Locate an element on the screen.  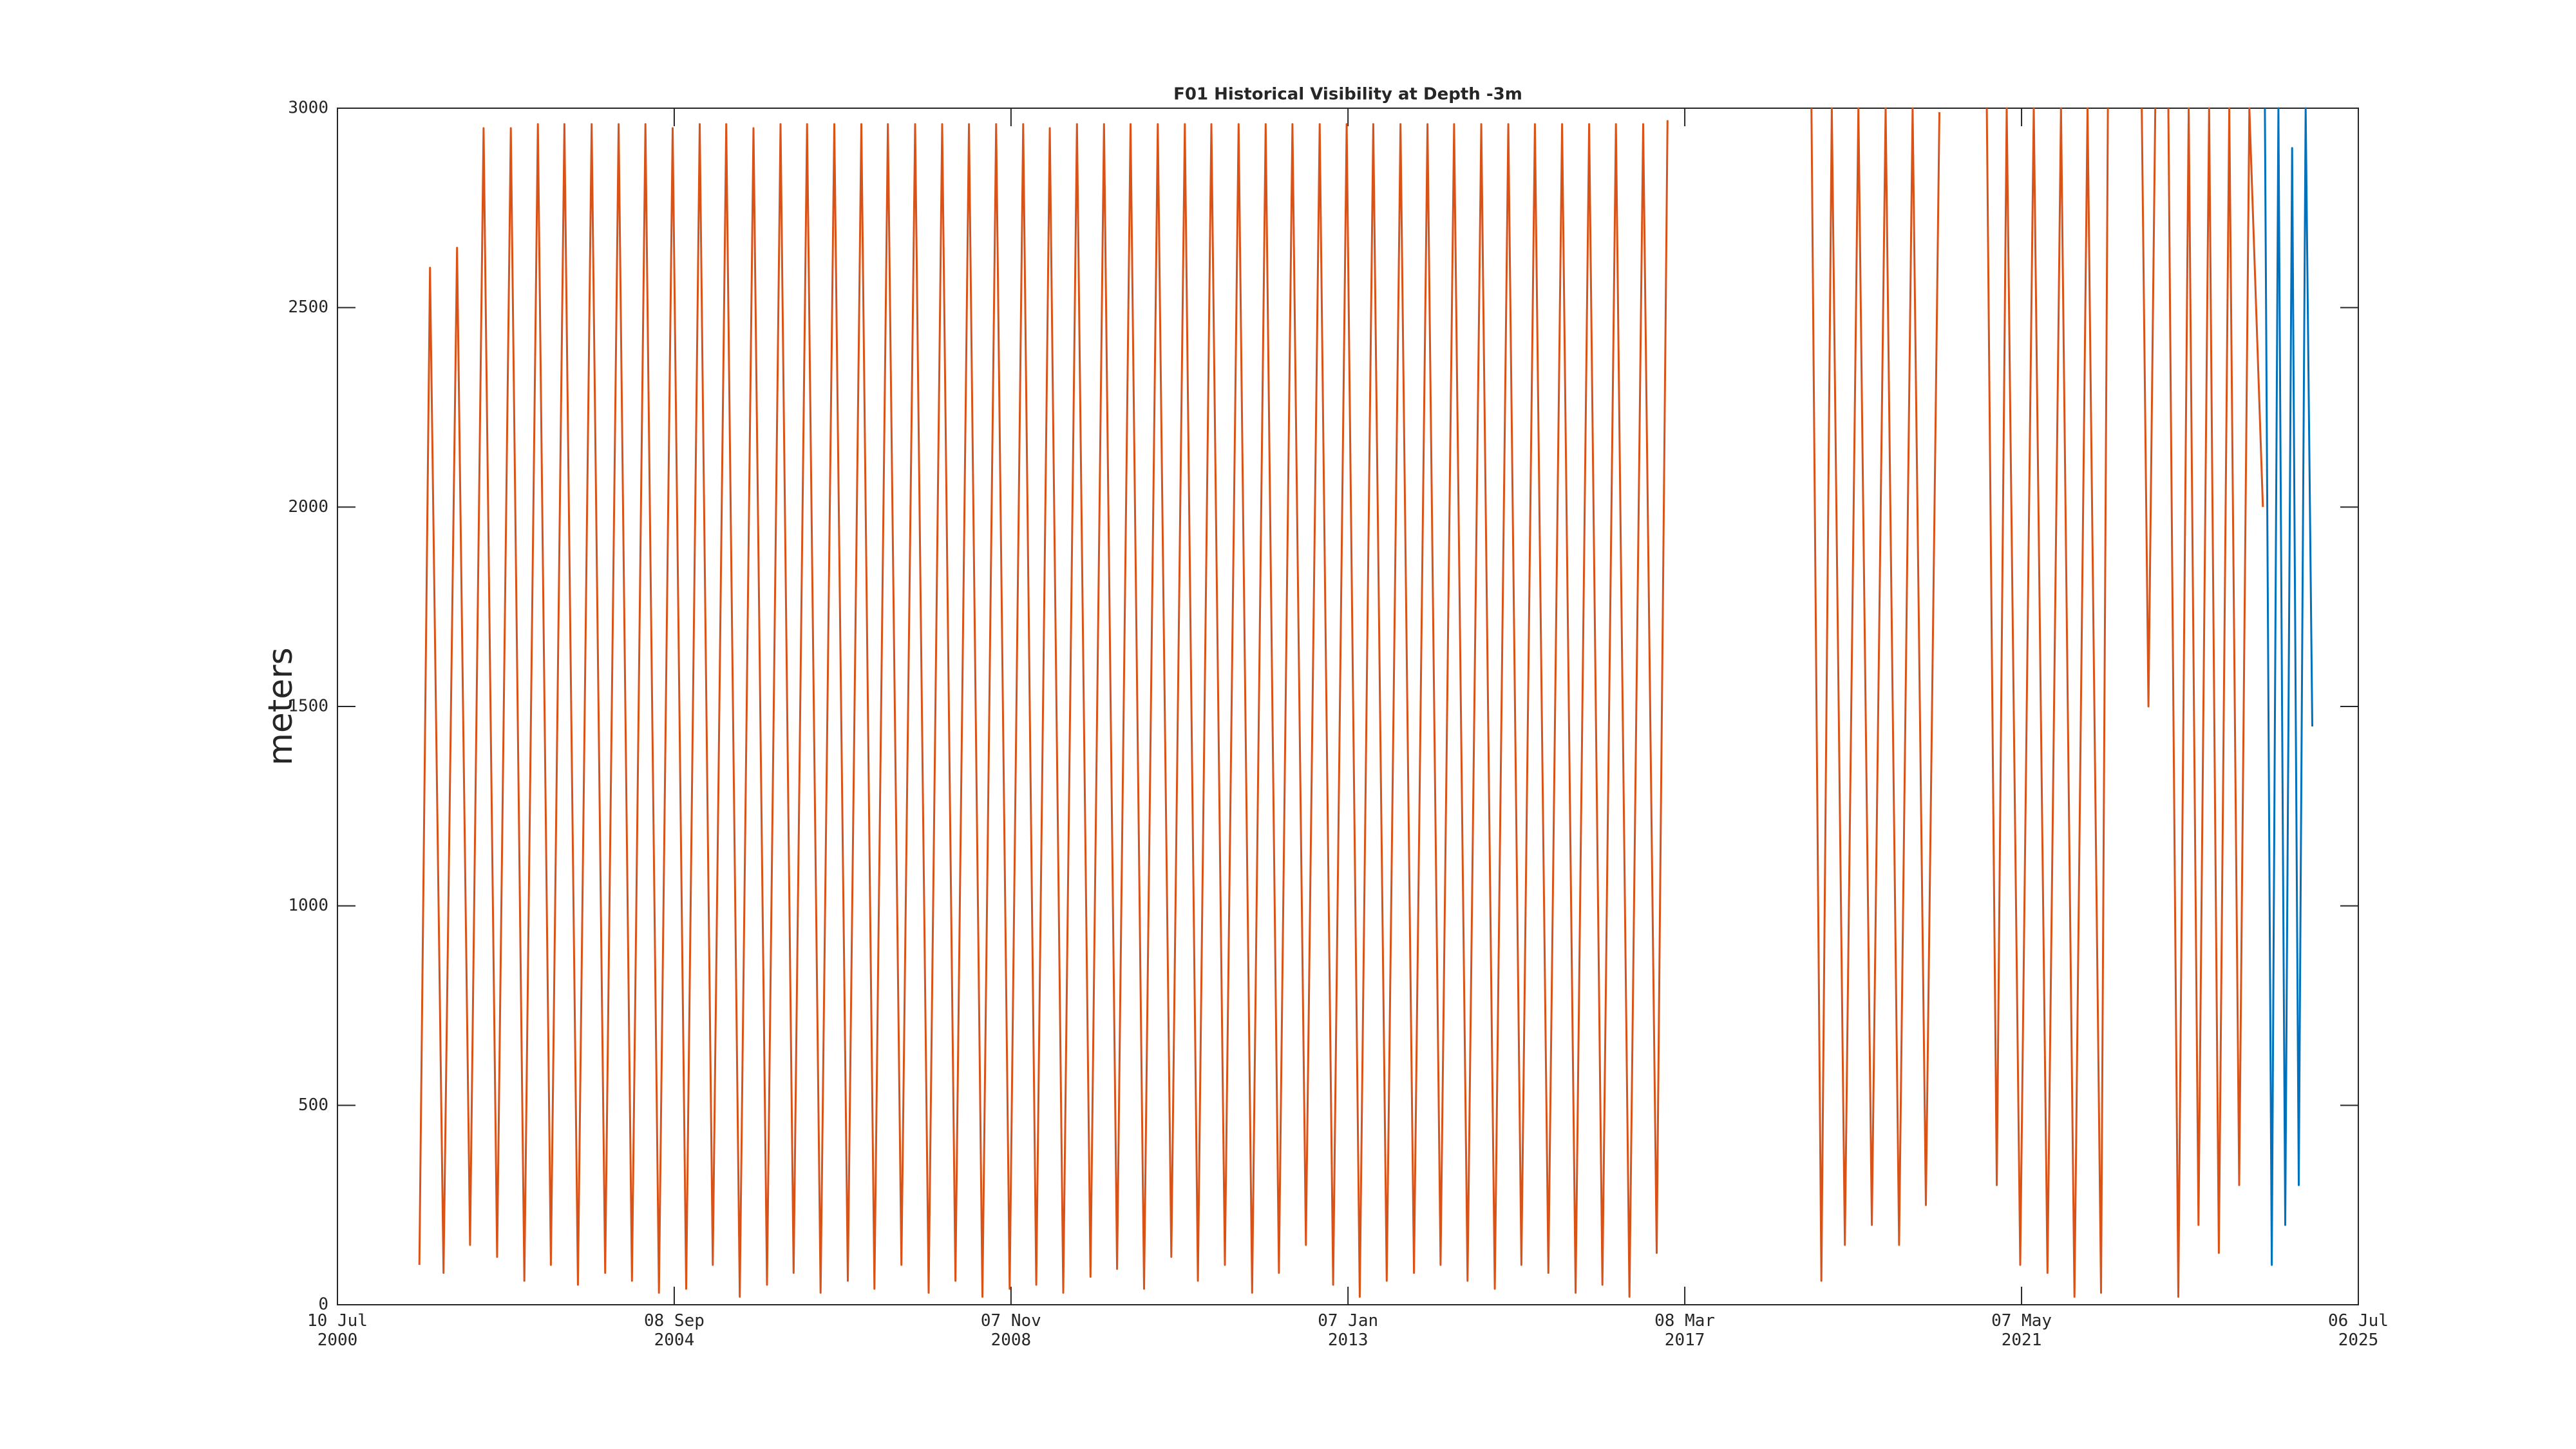
chart-title: F01 Historical Visibility at Depth -3m is located at coordinates (1347, 95).